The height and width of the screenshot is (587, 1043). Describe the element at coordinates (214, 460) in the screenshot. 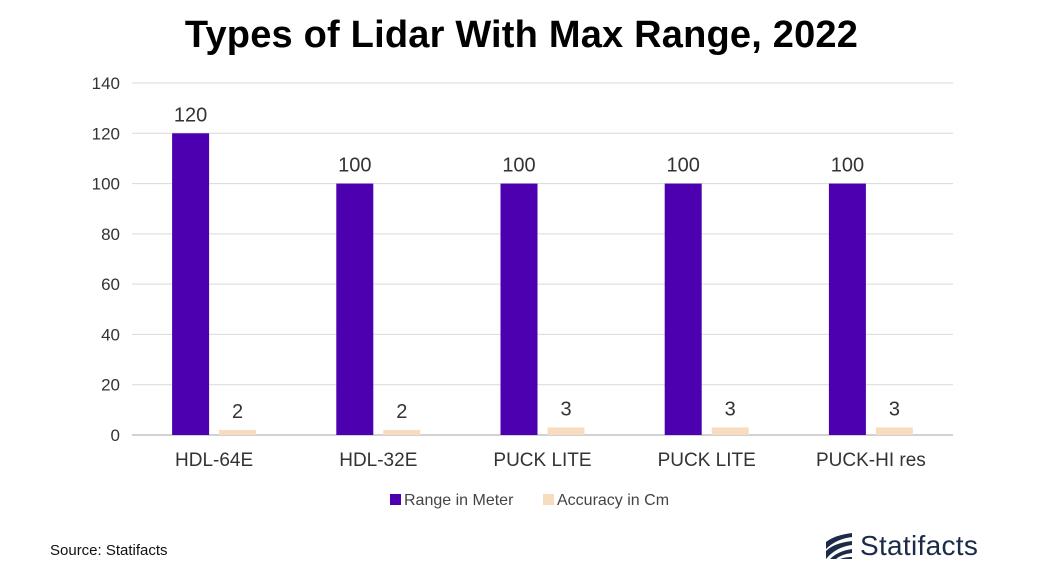

I see `x-tick-label: HDL-64E` at that location.